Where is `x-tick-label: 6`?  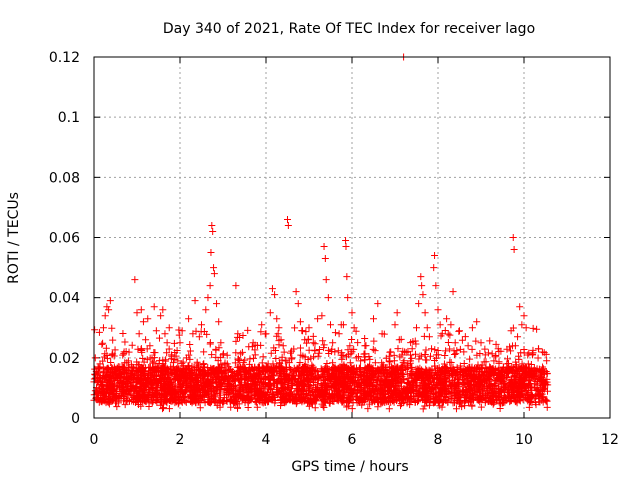
x-tick-label: 6 is located at coordinates (352, 440).